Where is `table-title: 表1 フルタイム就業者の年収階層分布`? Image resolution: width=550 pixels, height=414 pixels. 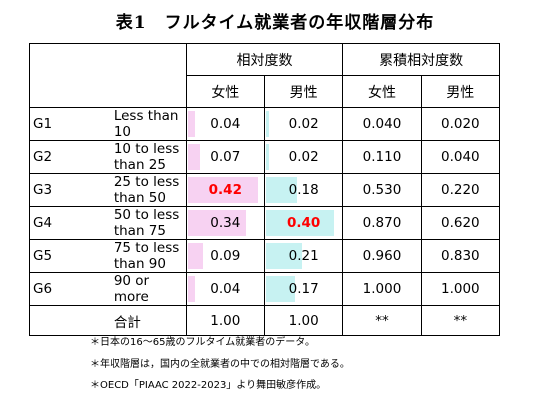
table-title: 表1 フルタイム就業者の年収階層分布 is located at coordinates (275, 23).